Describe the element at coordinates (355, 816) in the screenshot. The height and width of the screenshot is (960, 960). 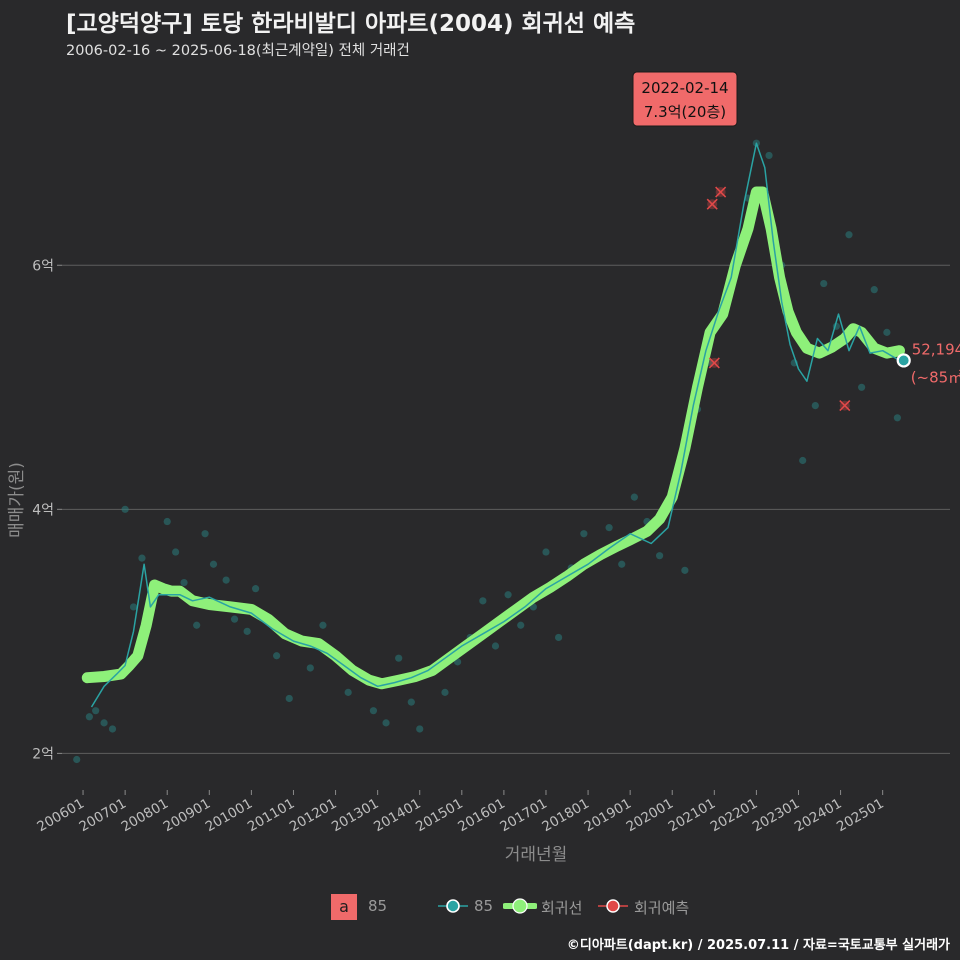
I see `x-tick-label: 201301` at that location.